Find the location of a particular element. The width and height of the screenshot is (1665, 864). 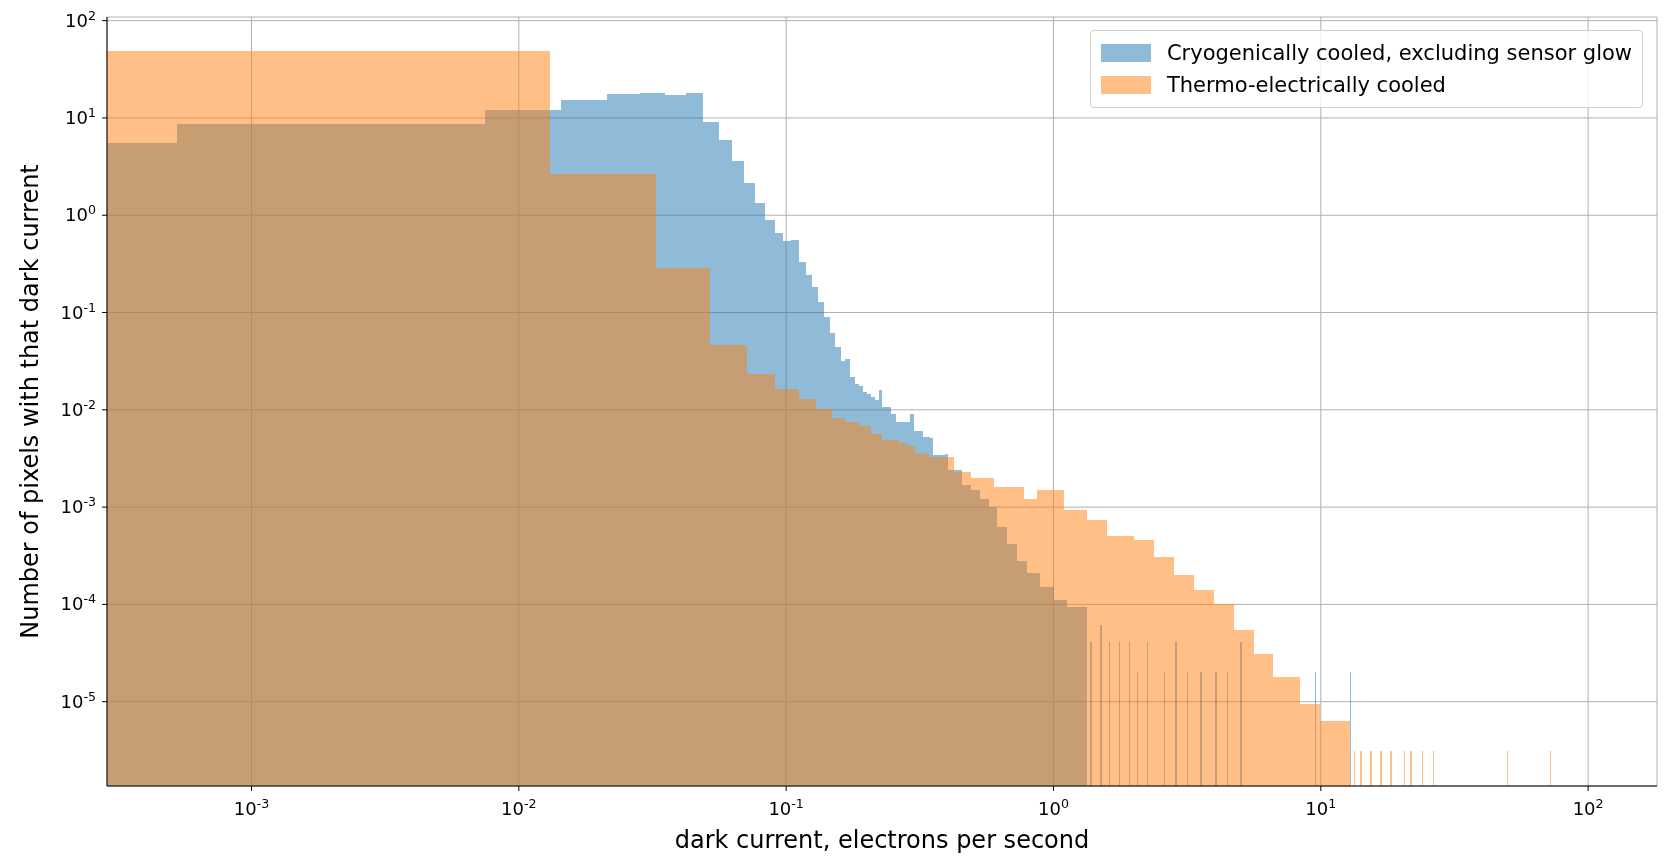

y-tick-label: 10$^{-3}$ is located at coordinates (78, 505).